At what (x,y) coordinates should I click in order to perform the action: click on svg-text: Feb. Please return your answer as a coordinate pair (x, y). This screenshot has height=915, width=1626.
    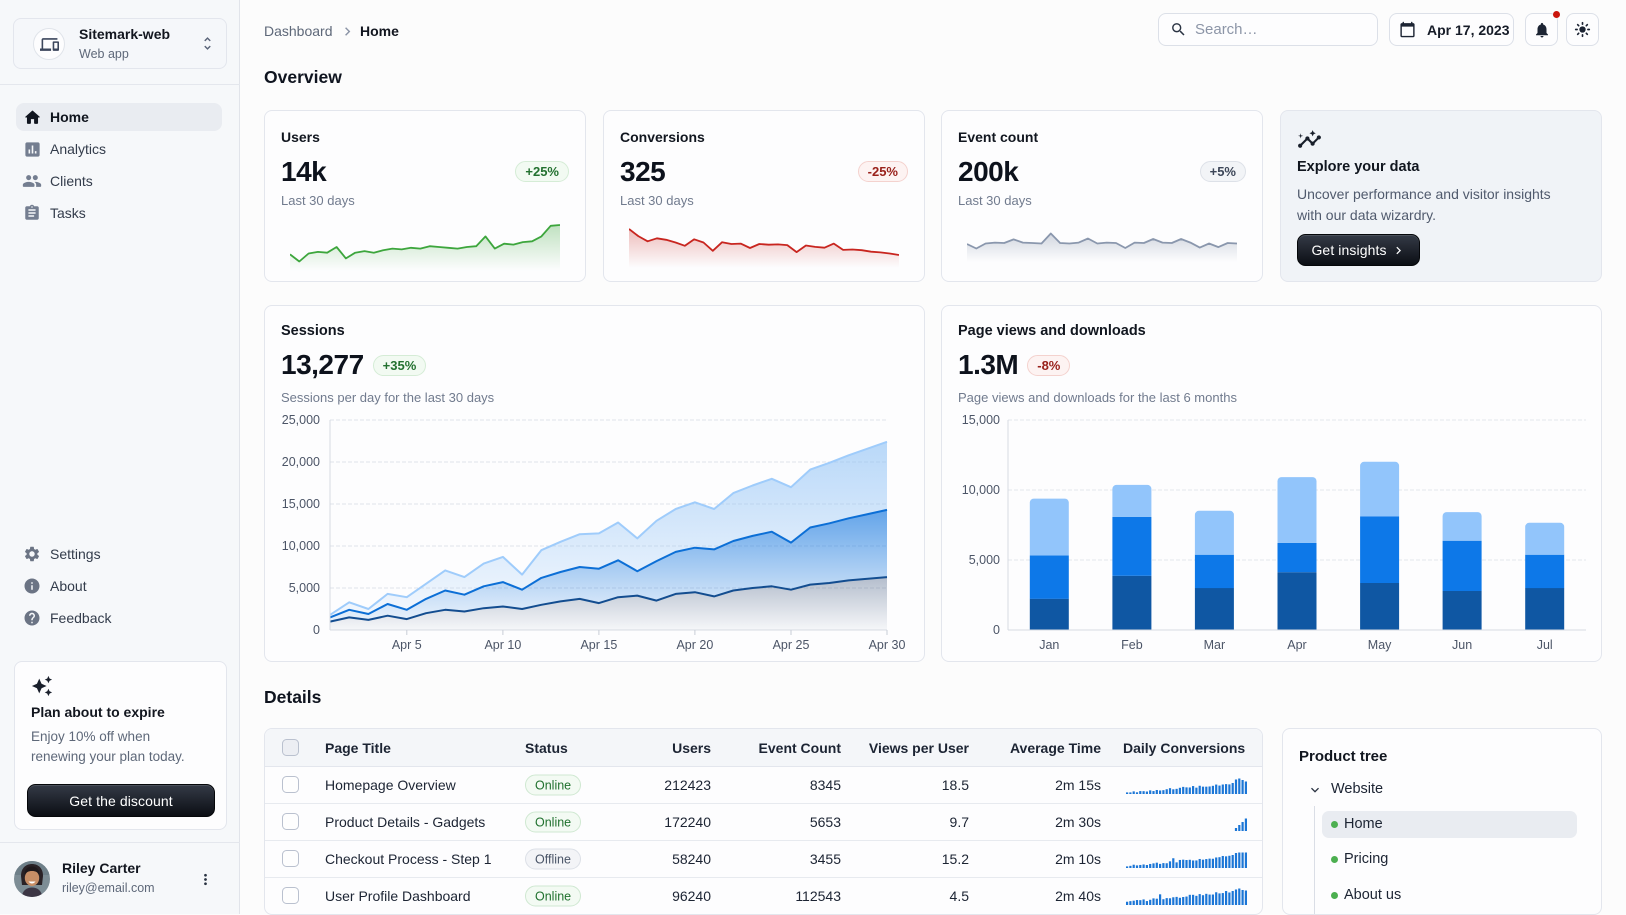
    Looking at the image, I should click on (1132, 645).